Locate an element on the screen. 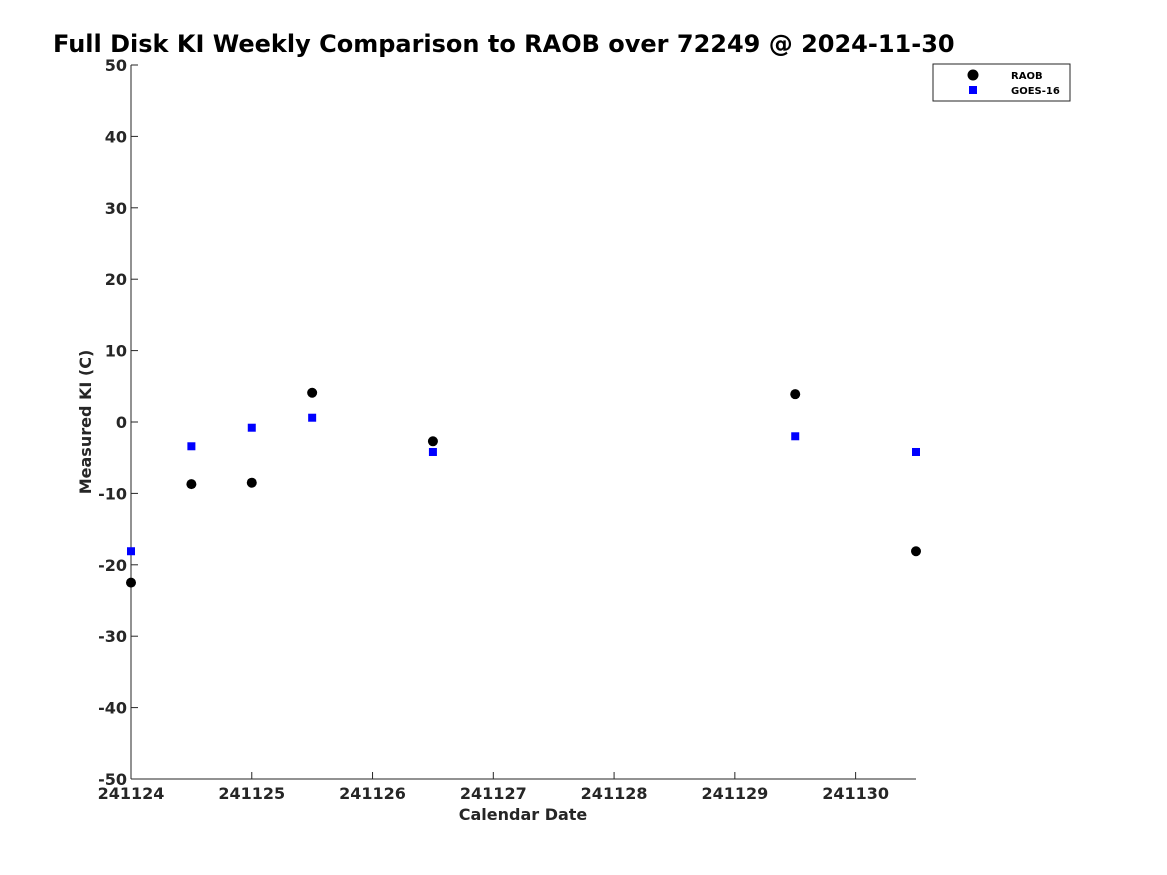  y-tick-label: -10 is located at coordinates (112, 493).